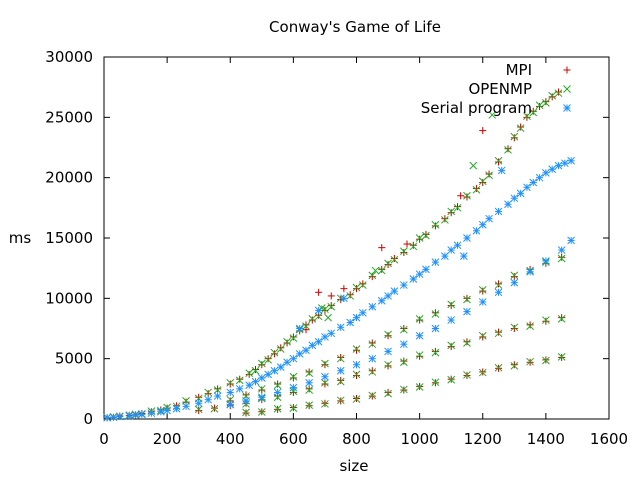 The height and width of the screenshot is (480, 640). I want to click on x-tick-label: 800, so click(356, 439).